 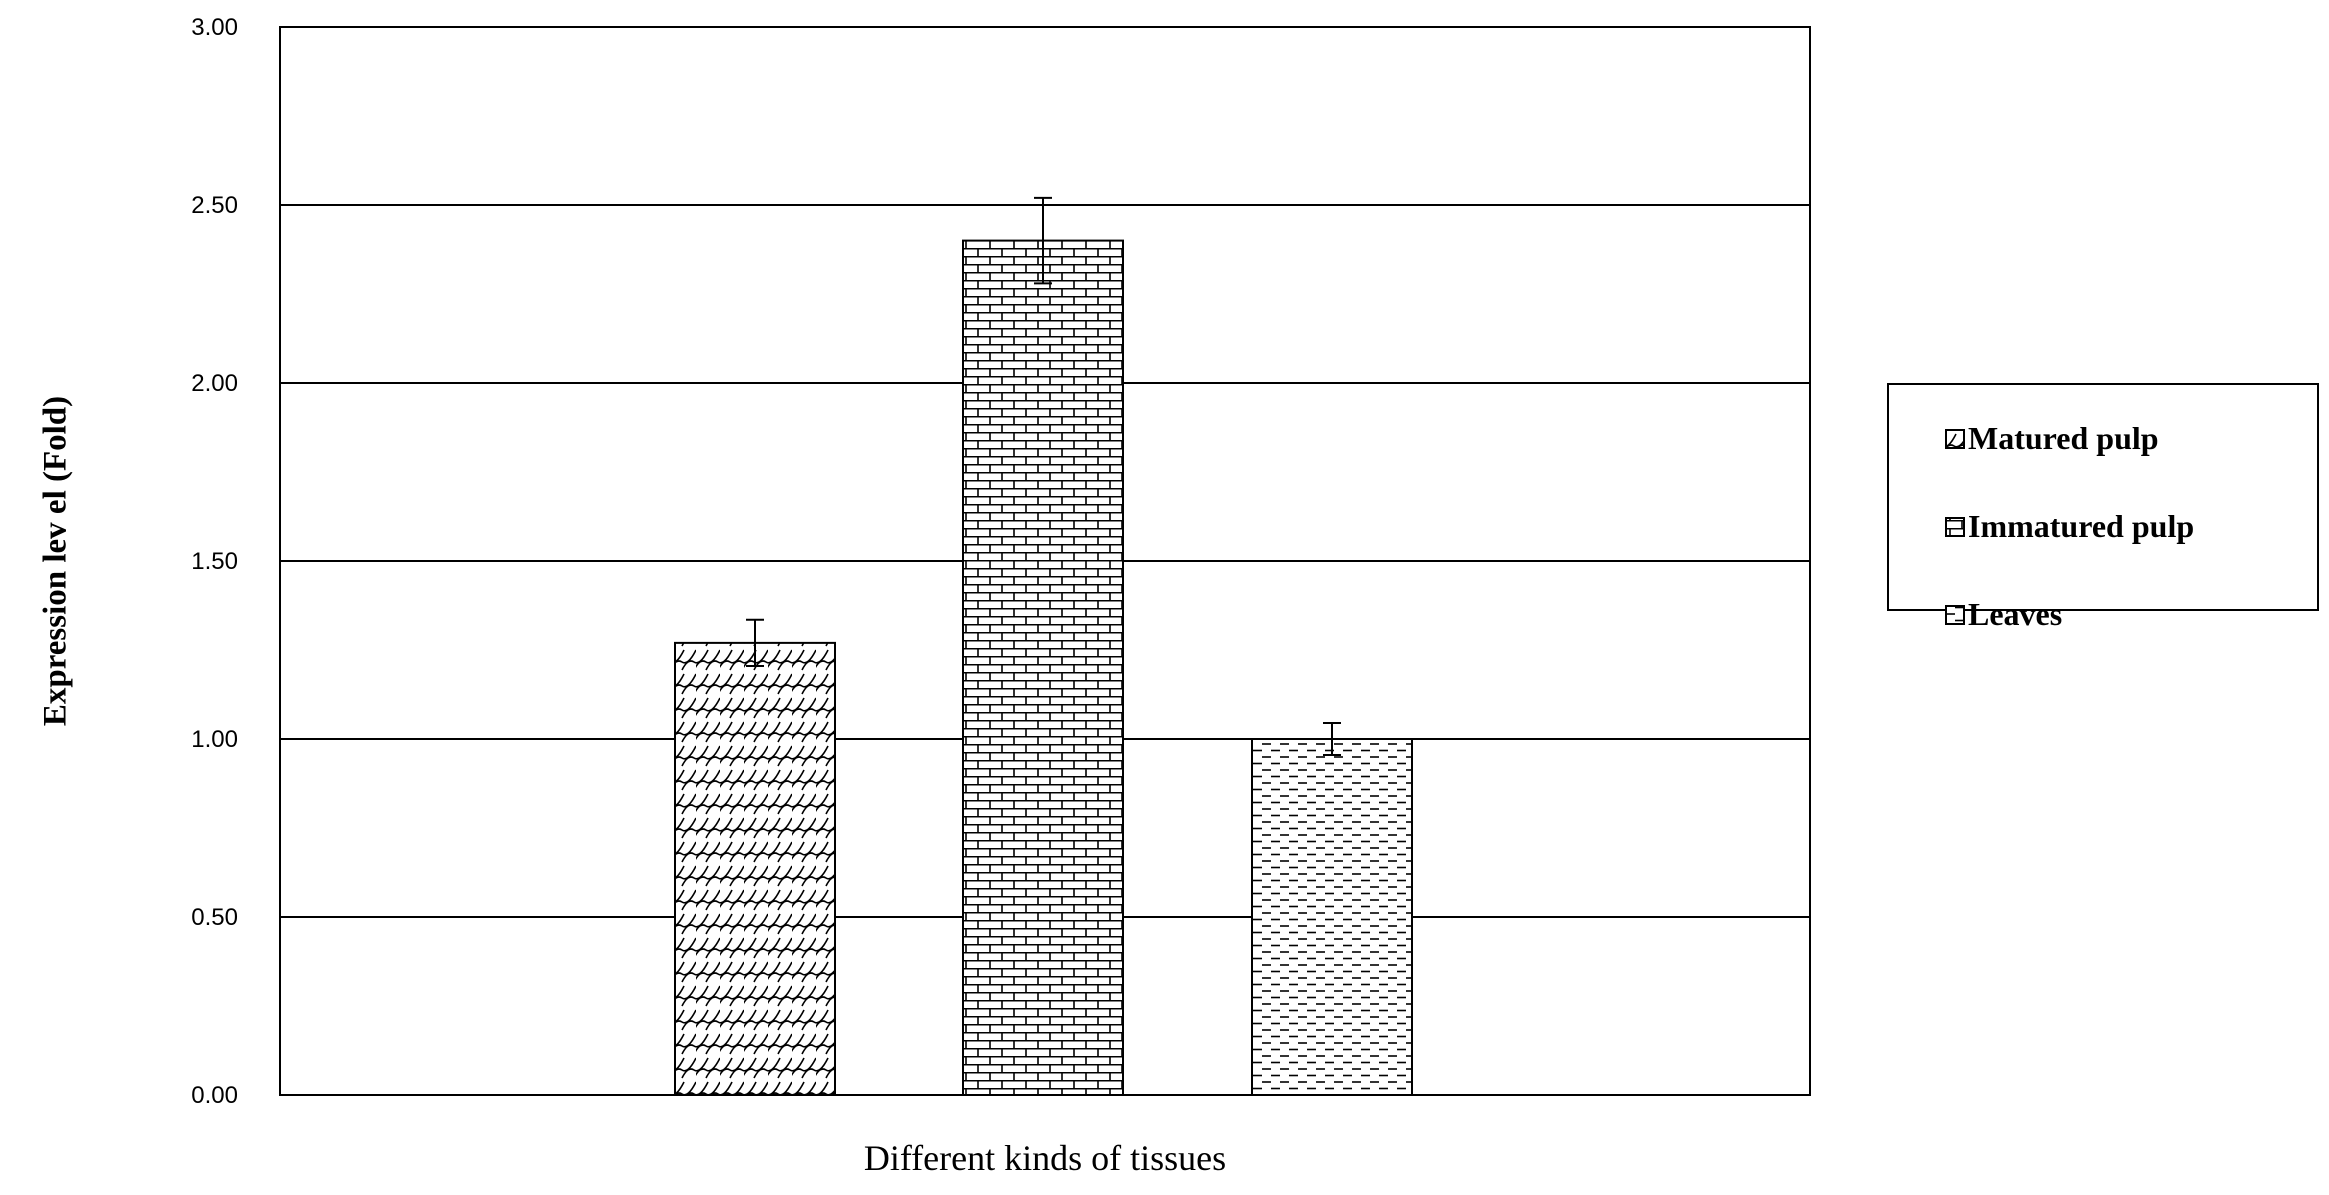 I want to click on y-tick-label: 1.00, so click(x=214, y=739).